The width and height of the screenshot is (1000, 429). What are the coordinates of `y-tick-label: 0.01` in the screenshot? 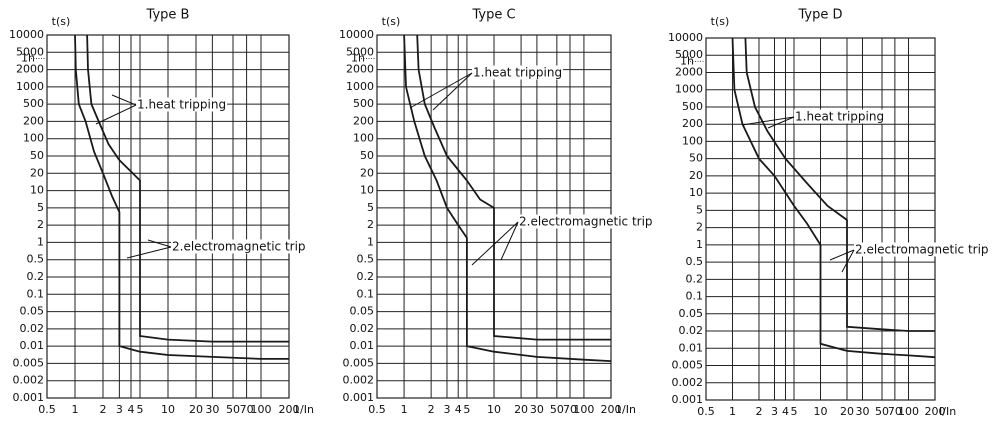 It's located at (691, 347).